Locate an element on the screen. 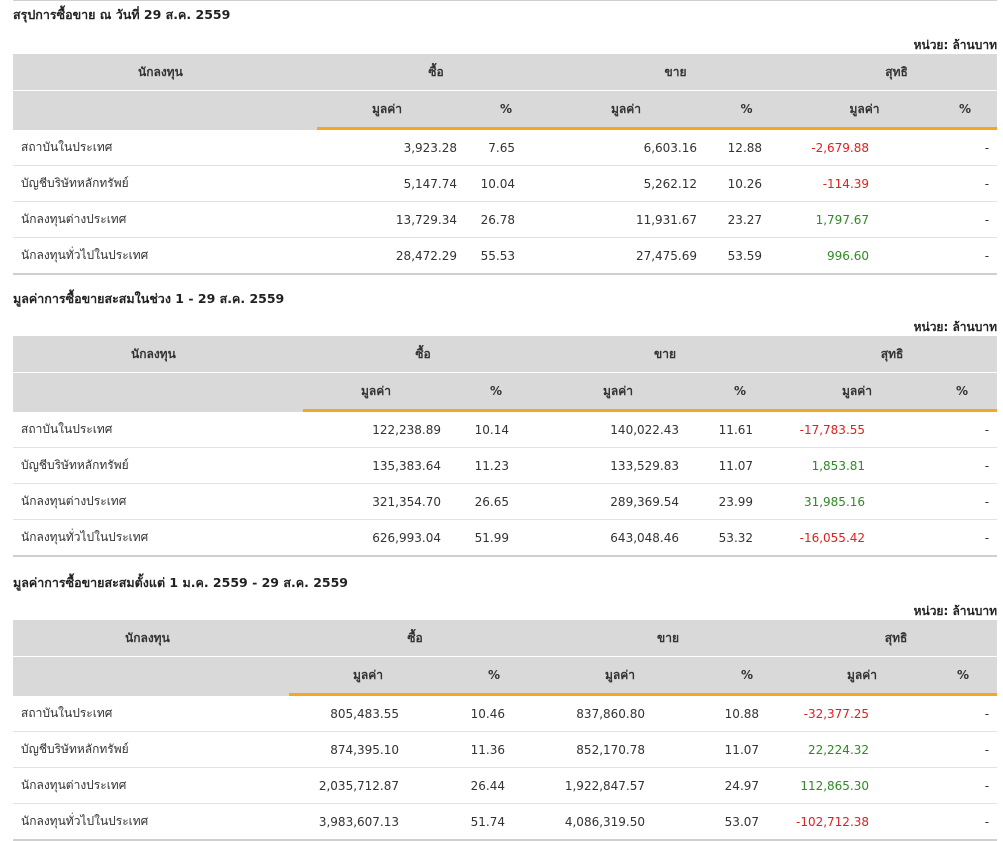 This screenshot has height=841, width=1003. sell-value-cell: 11,931.67 is located at coordinates (626, 219).